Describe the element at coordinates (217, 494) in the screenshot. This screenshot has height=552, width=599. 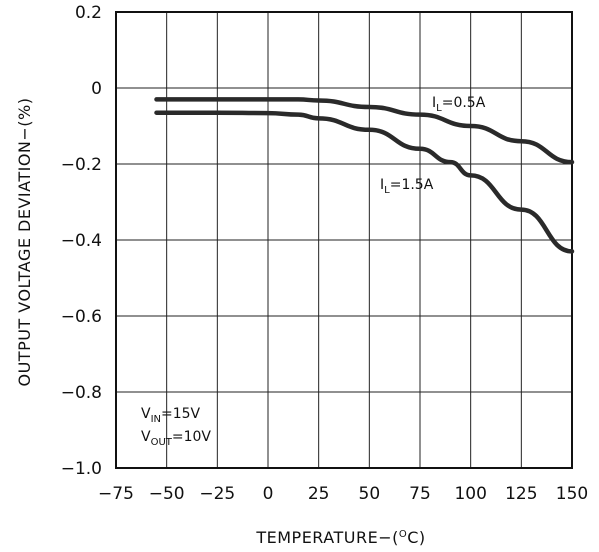
I see `x-tick-label: −25` at that location.